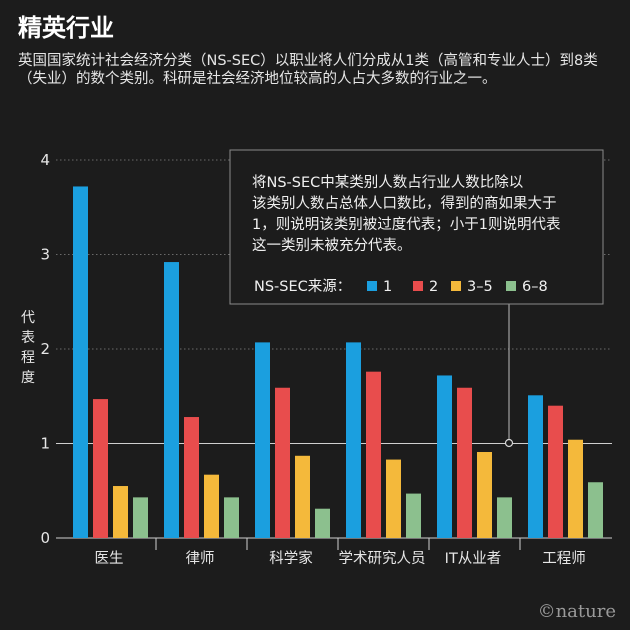 This screenshot has width=630, height=630. What do you see at coordinates (433, 287) in the screenshot?
I see `legend-label: 2` at bounding box center [433, 287].